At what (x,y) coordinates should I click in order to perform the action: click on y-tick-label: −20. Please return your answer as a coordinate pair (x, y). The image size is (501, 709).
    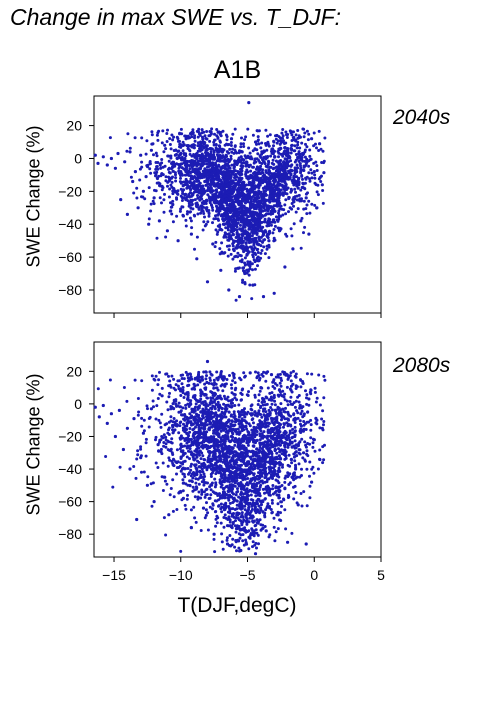
    Looking at the image, I should click on (70, 191).